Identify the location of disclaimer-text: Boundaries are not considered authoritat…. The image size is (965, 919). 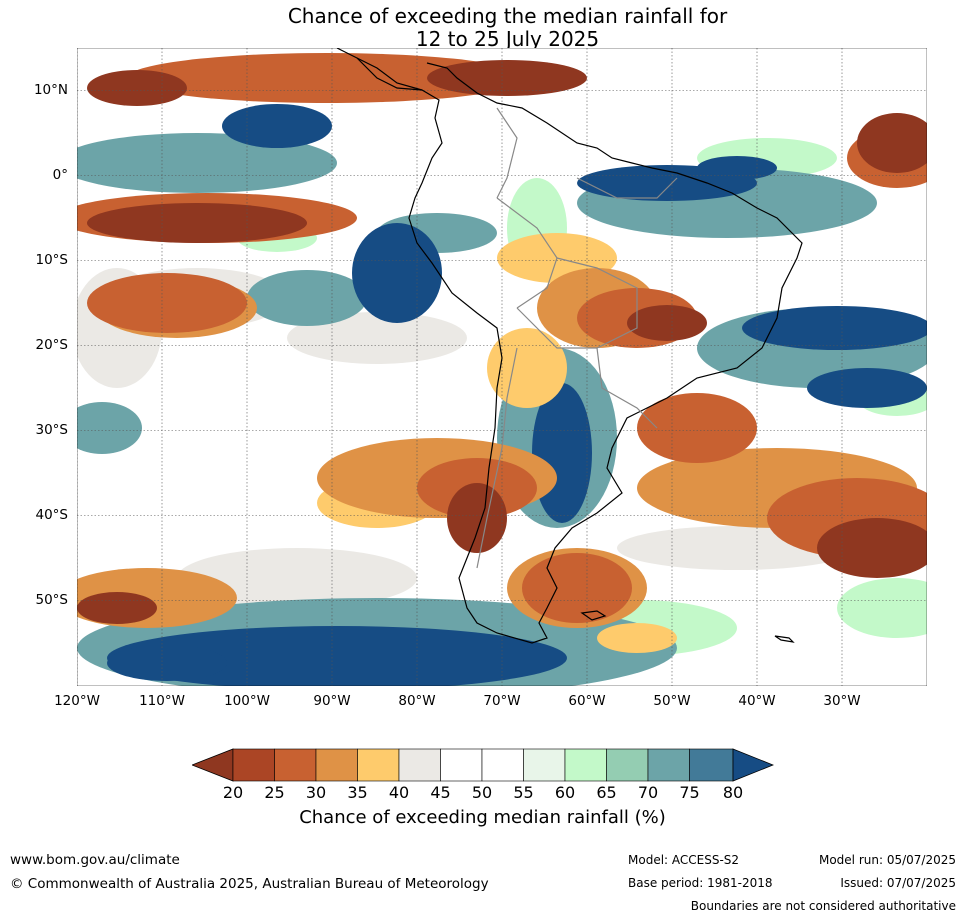
(823, 906).